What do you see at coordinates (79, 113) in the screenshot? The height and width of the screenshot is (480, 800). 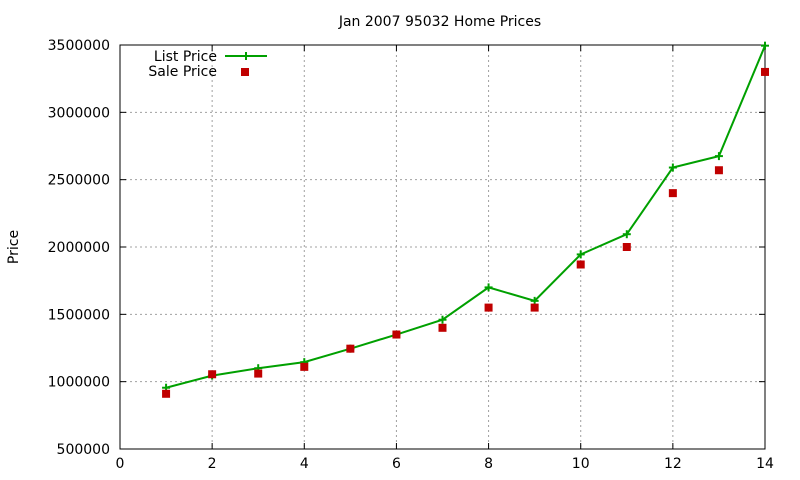 I see `y-tick-label: 3000000` at bounding box center [79, 113].